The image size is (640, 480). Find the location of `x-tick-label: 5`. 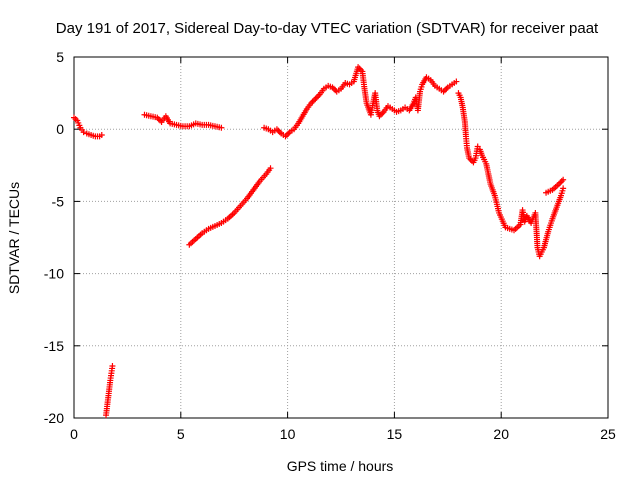

x-tick-label: 5 is located at coordinates (181, 434).